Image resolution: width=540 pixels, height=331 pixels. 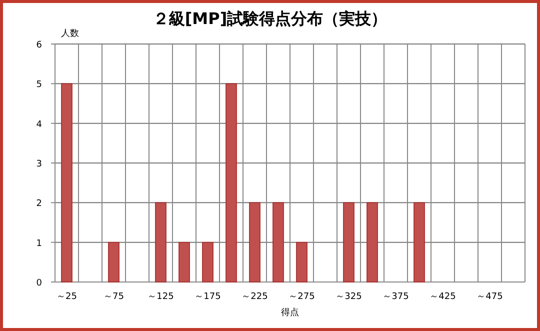 What do you see at coordinates (489, 297) in the screenshot?
I see `x-tick-label: ～475` at bounding box center [489, 297].